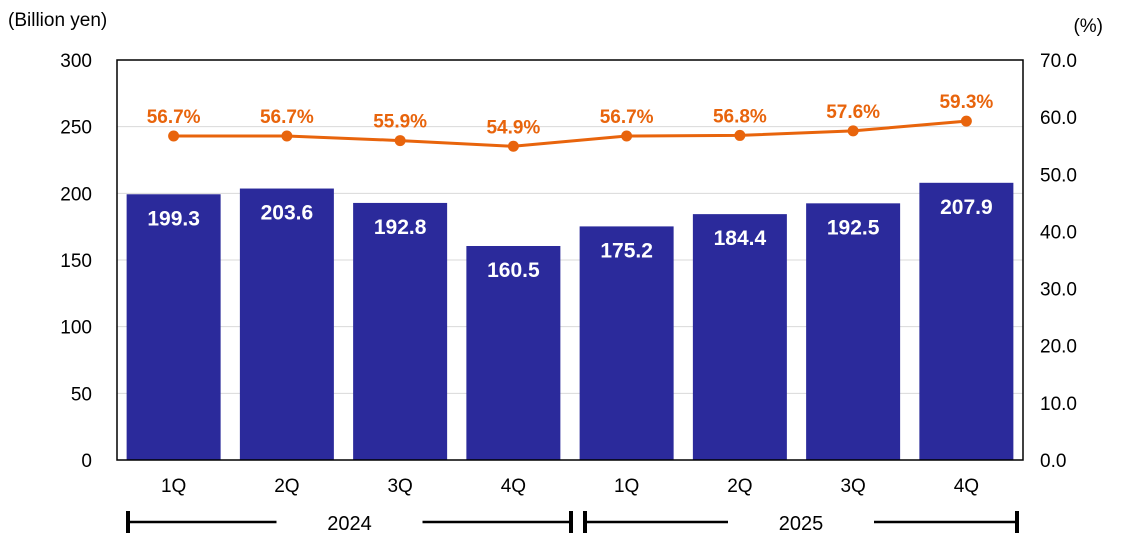 The image size is (1136, 559). Describe the element at coordinates (86, 461) in the screenshot. I see `left-tick-label: 0` at that location.